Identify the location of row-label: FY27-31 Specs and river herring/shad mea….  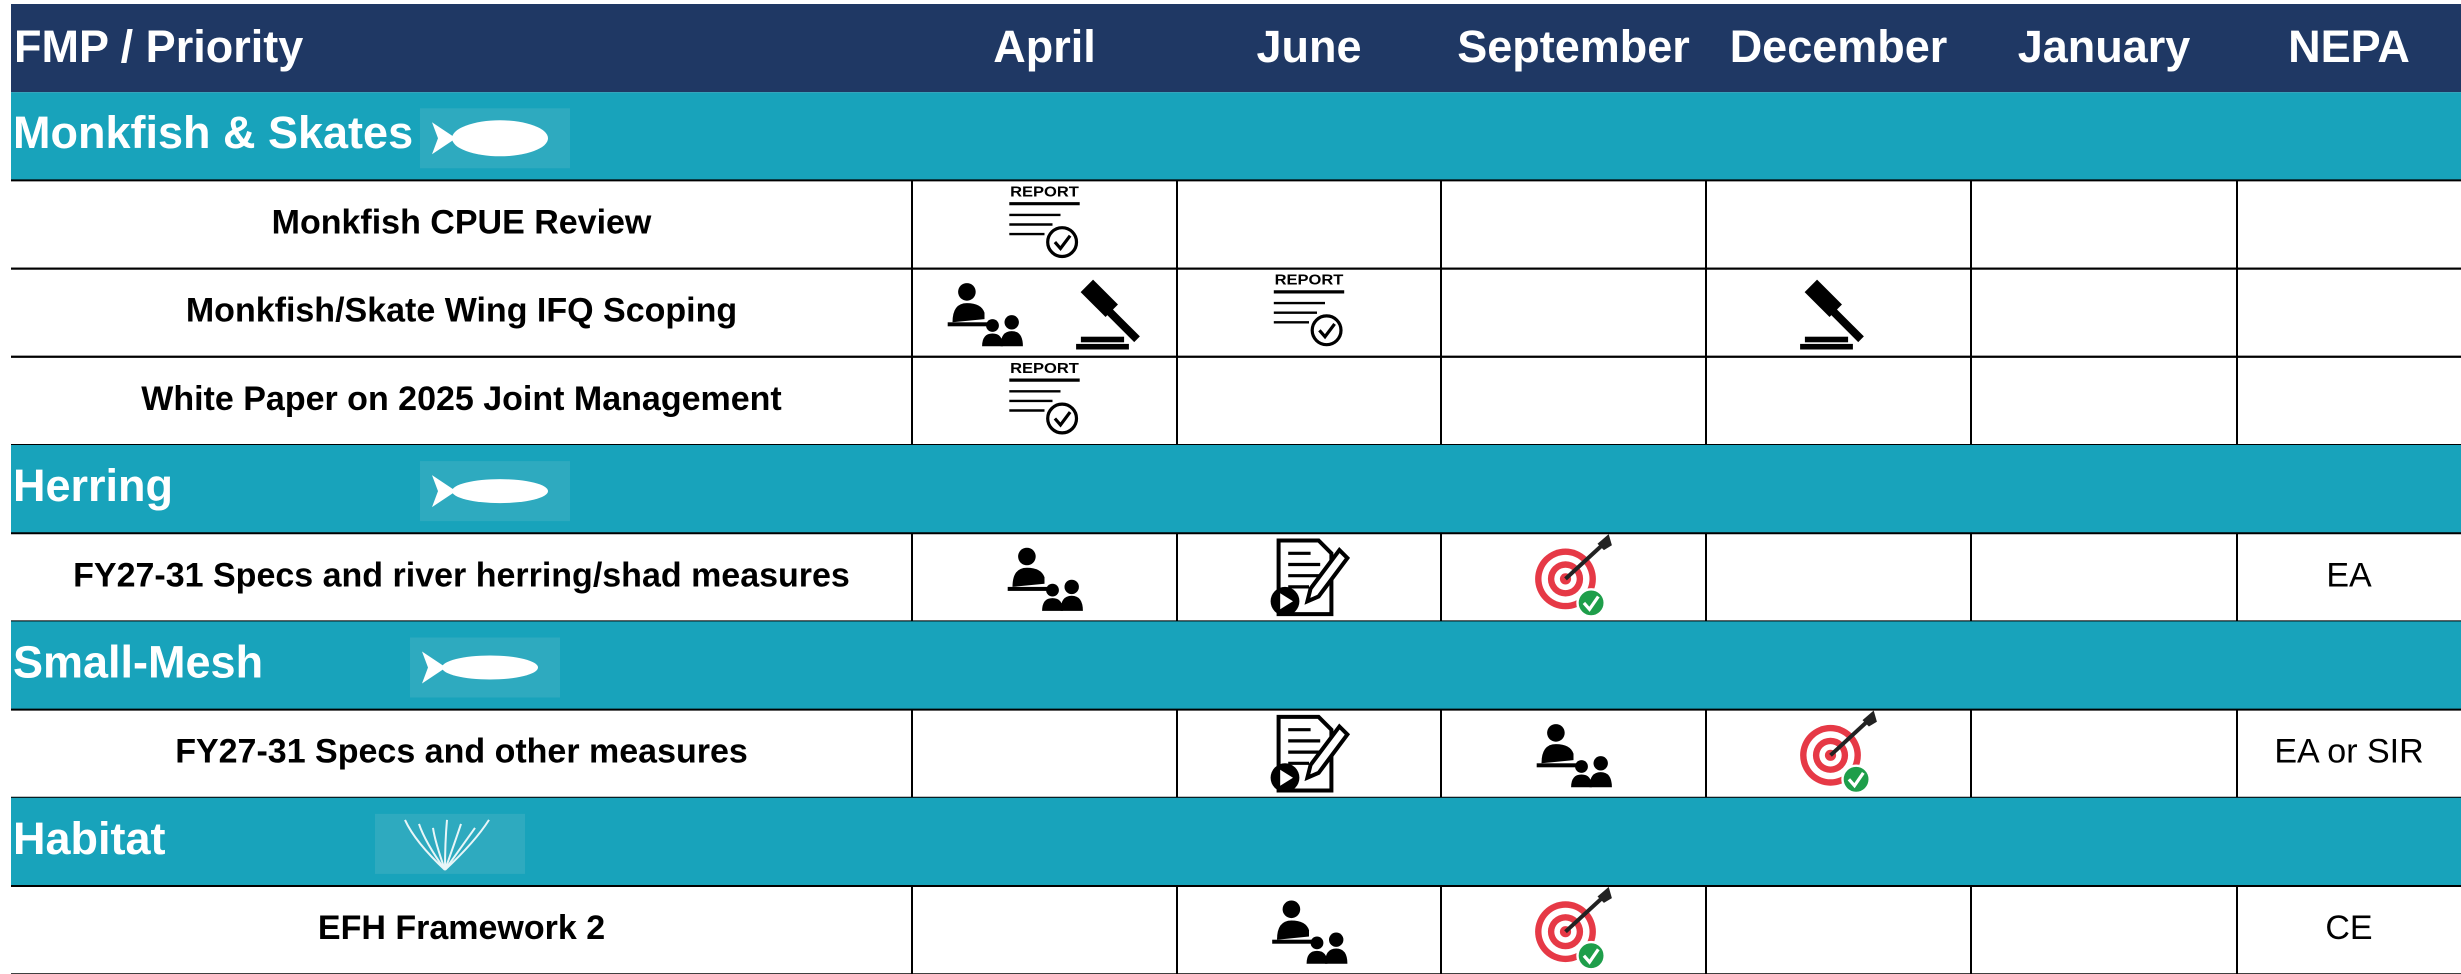
(461, 575).